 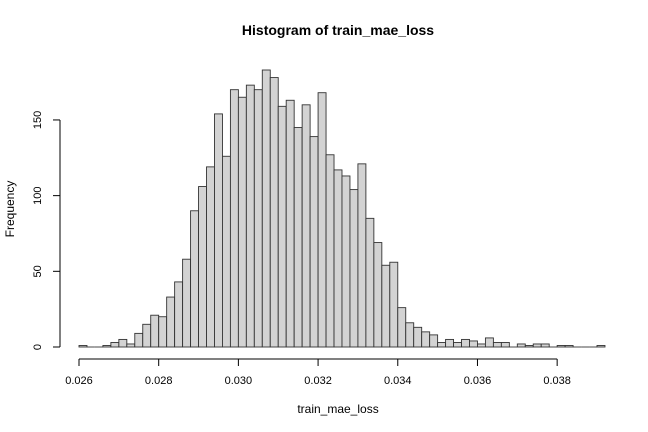 What do you see at coordinates (318, 381) in the screenshot?
I see `x-tick-label: 0.032` at bounding box center [318, 381].